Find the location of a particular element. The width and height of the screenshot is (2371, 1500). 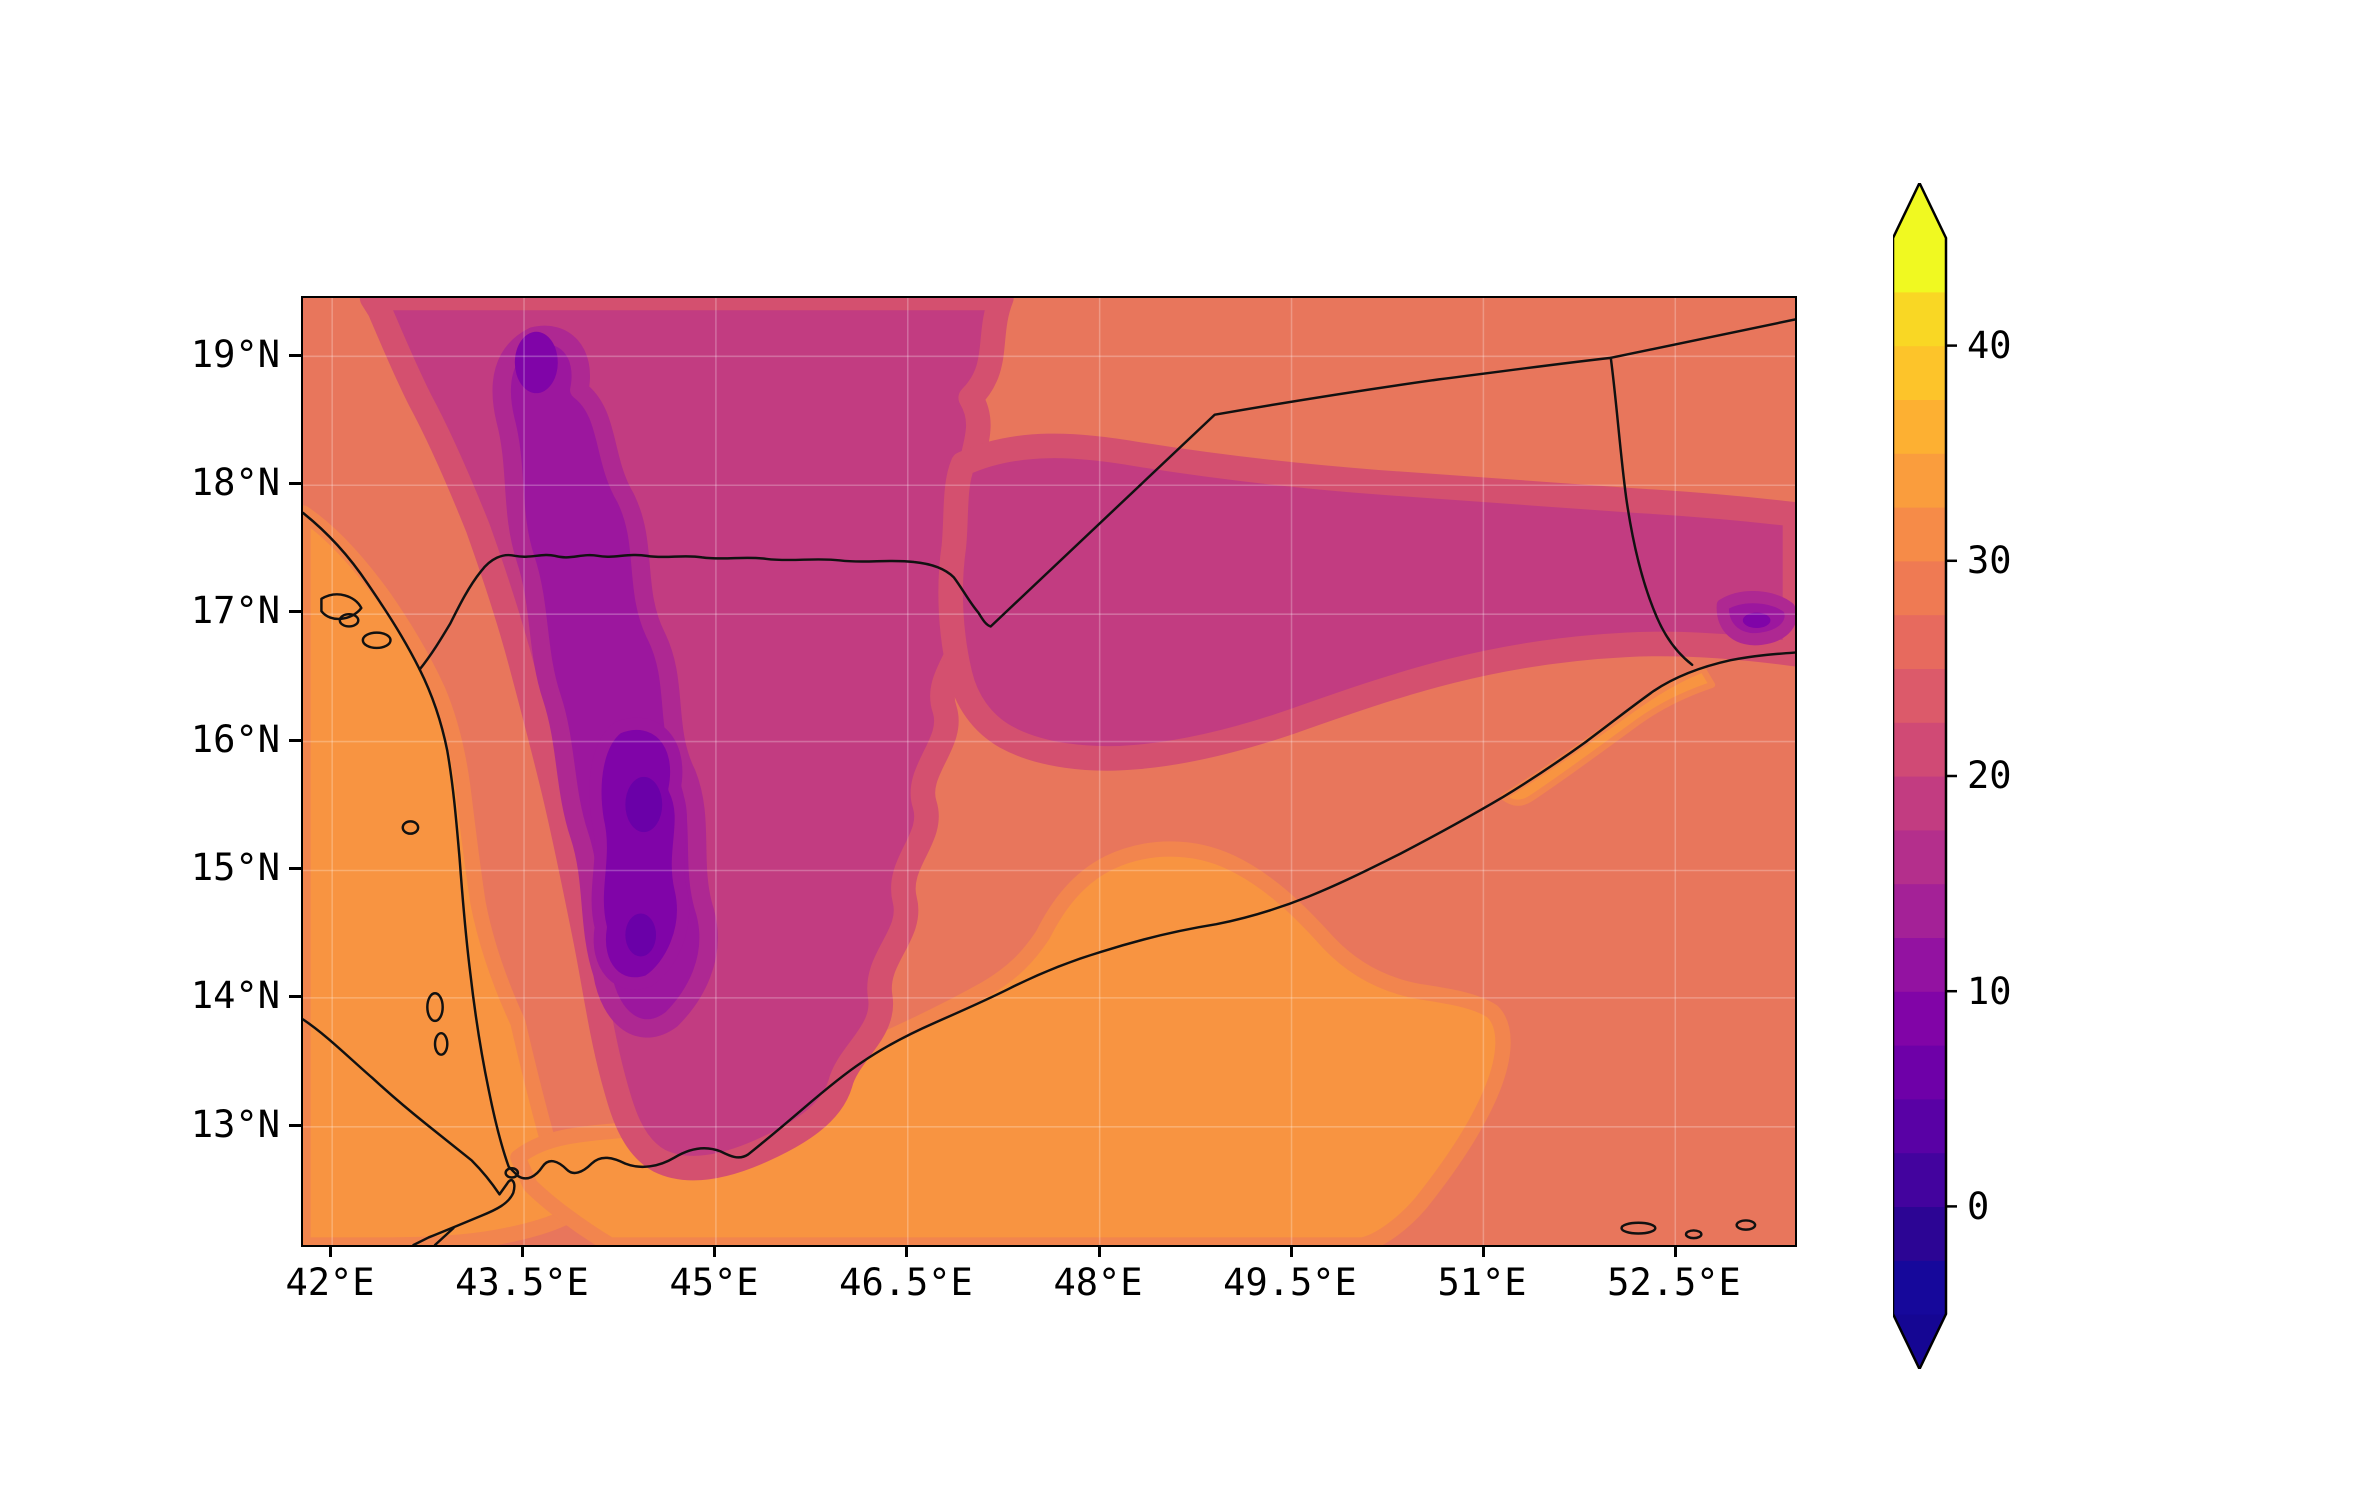

y-axis-label-16n: 16°N is located at coordinates (235, 739).